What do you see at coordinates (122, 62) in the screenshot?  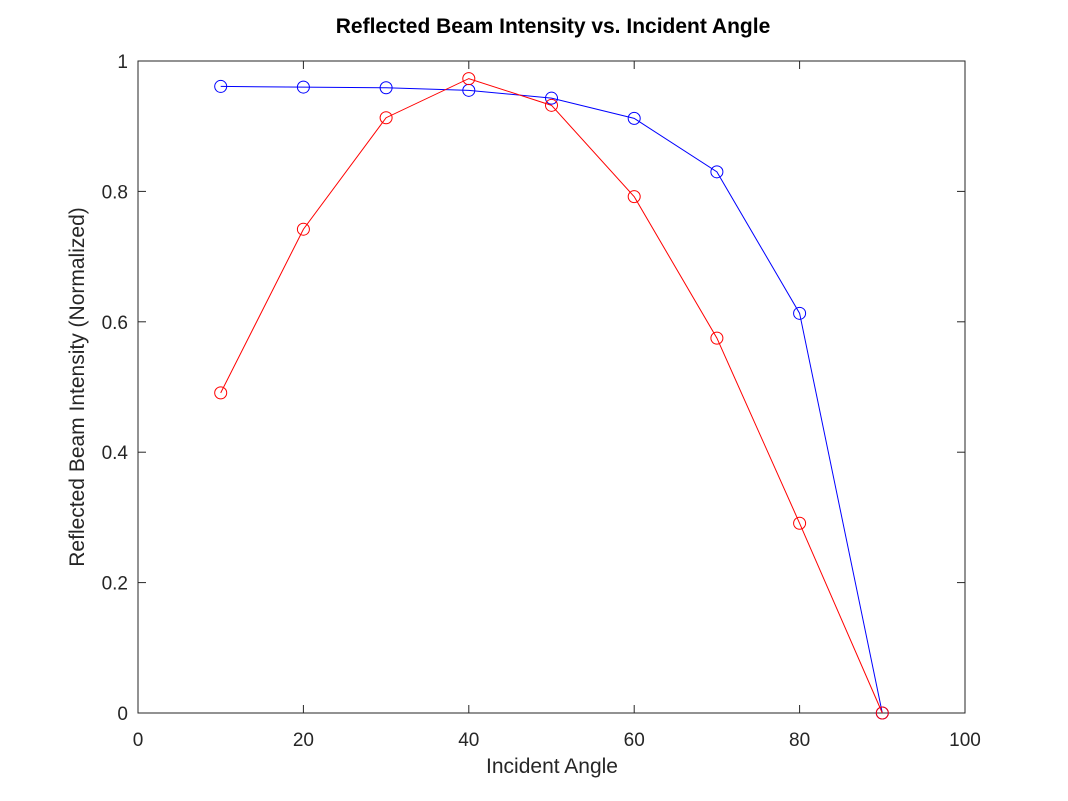 I see `y-tick-label: 1` at bounding box center [122, 62].